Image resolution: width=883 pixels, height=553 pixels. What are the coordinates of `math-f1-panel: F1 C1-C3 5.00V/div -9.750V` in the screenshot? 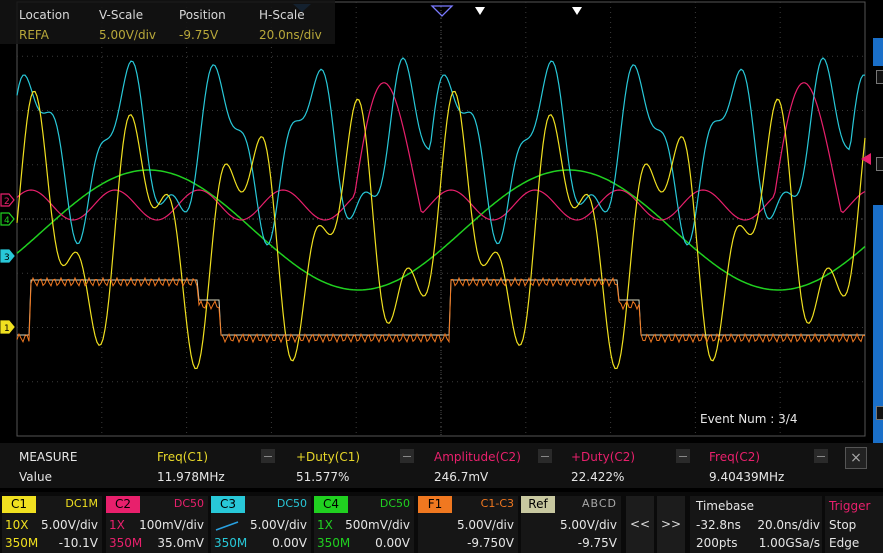 It's located at (468, 524).